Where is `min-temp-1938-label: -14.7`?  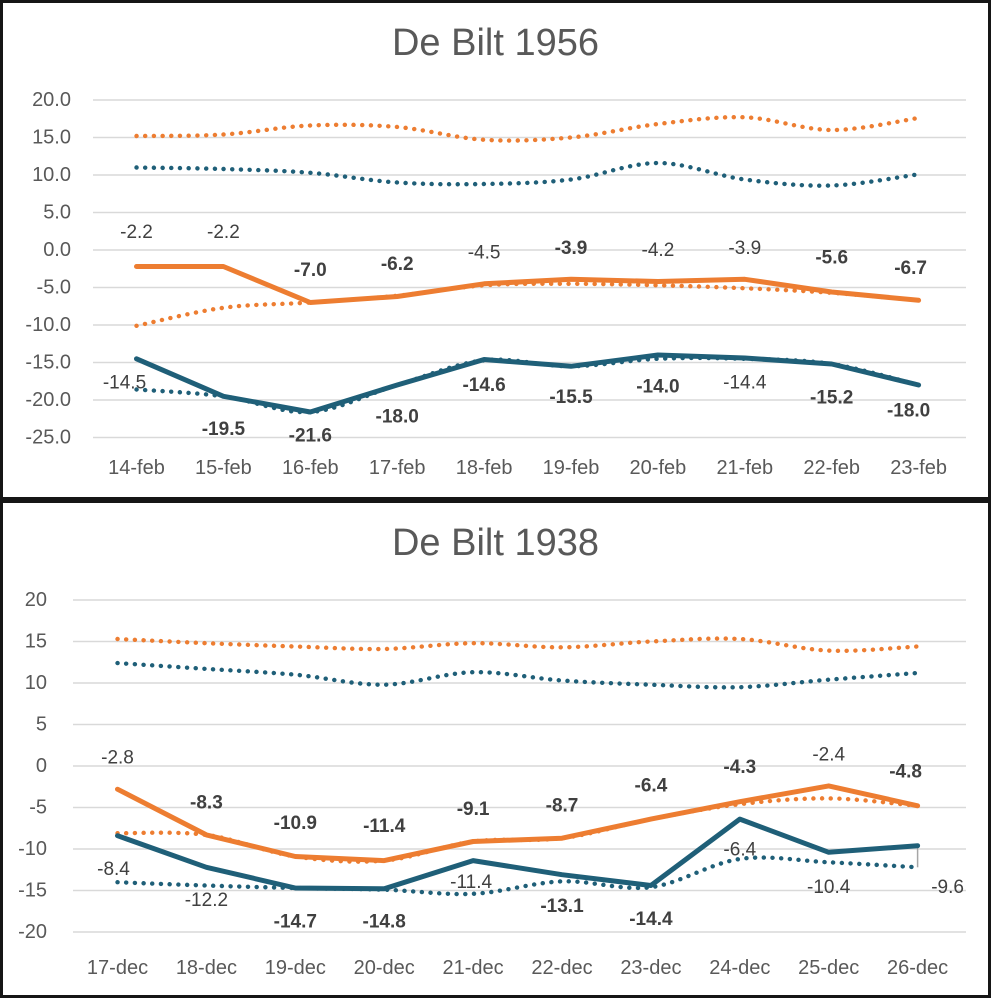 min-temp-1938-label: -14.7 is located at coordinates (295, 922).